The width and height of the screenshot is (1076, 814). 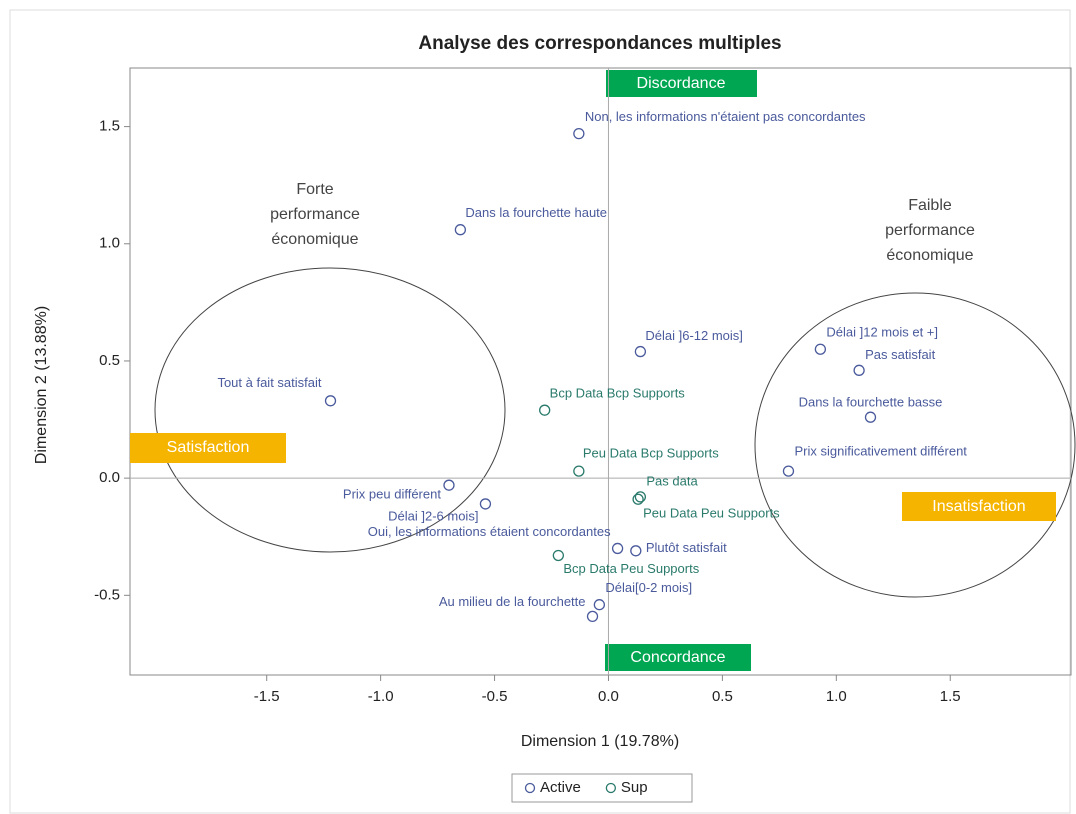 What do you see at coordinates (930, 205) in the screenshot?
I see `group-label: Faible` at bounding box center [930, 205].